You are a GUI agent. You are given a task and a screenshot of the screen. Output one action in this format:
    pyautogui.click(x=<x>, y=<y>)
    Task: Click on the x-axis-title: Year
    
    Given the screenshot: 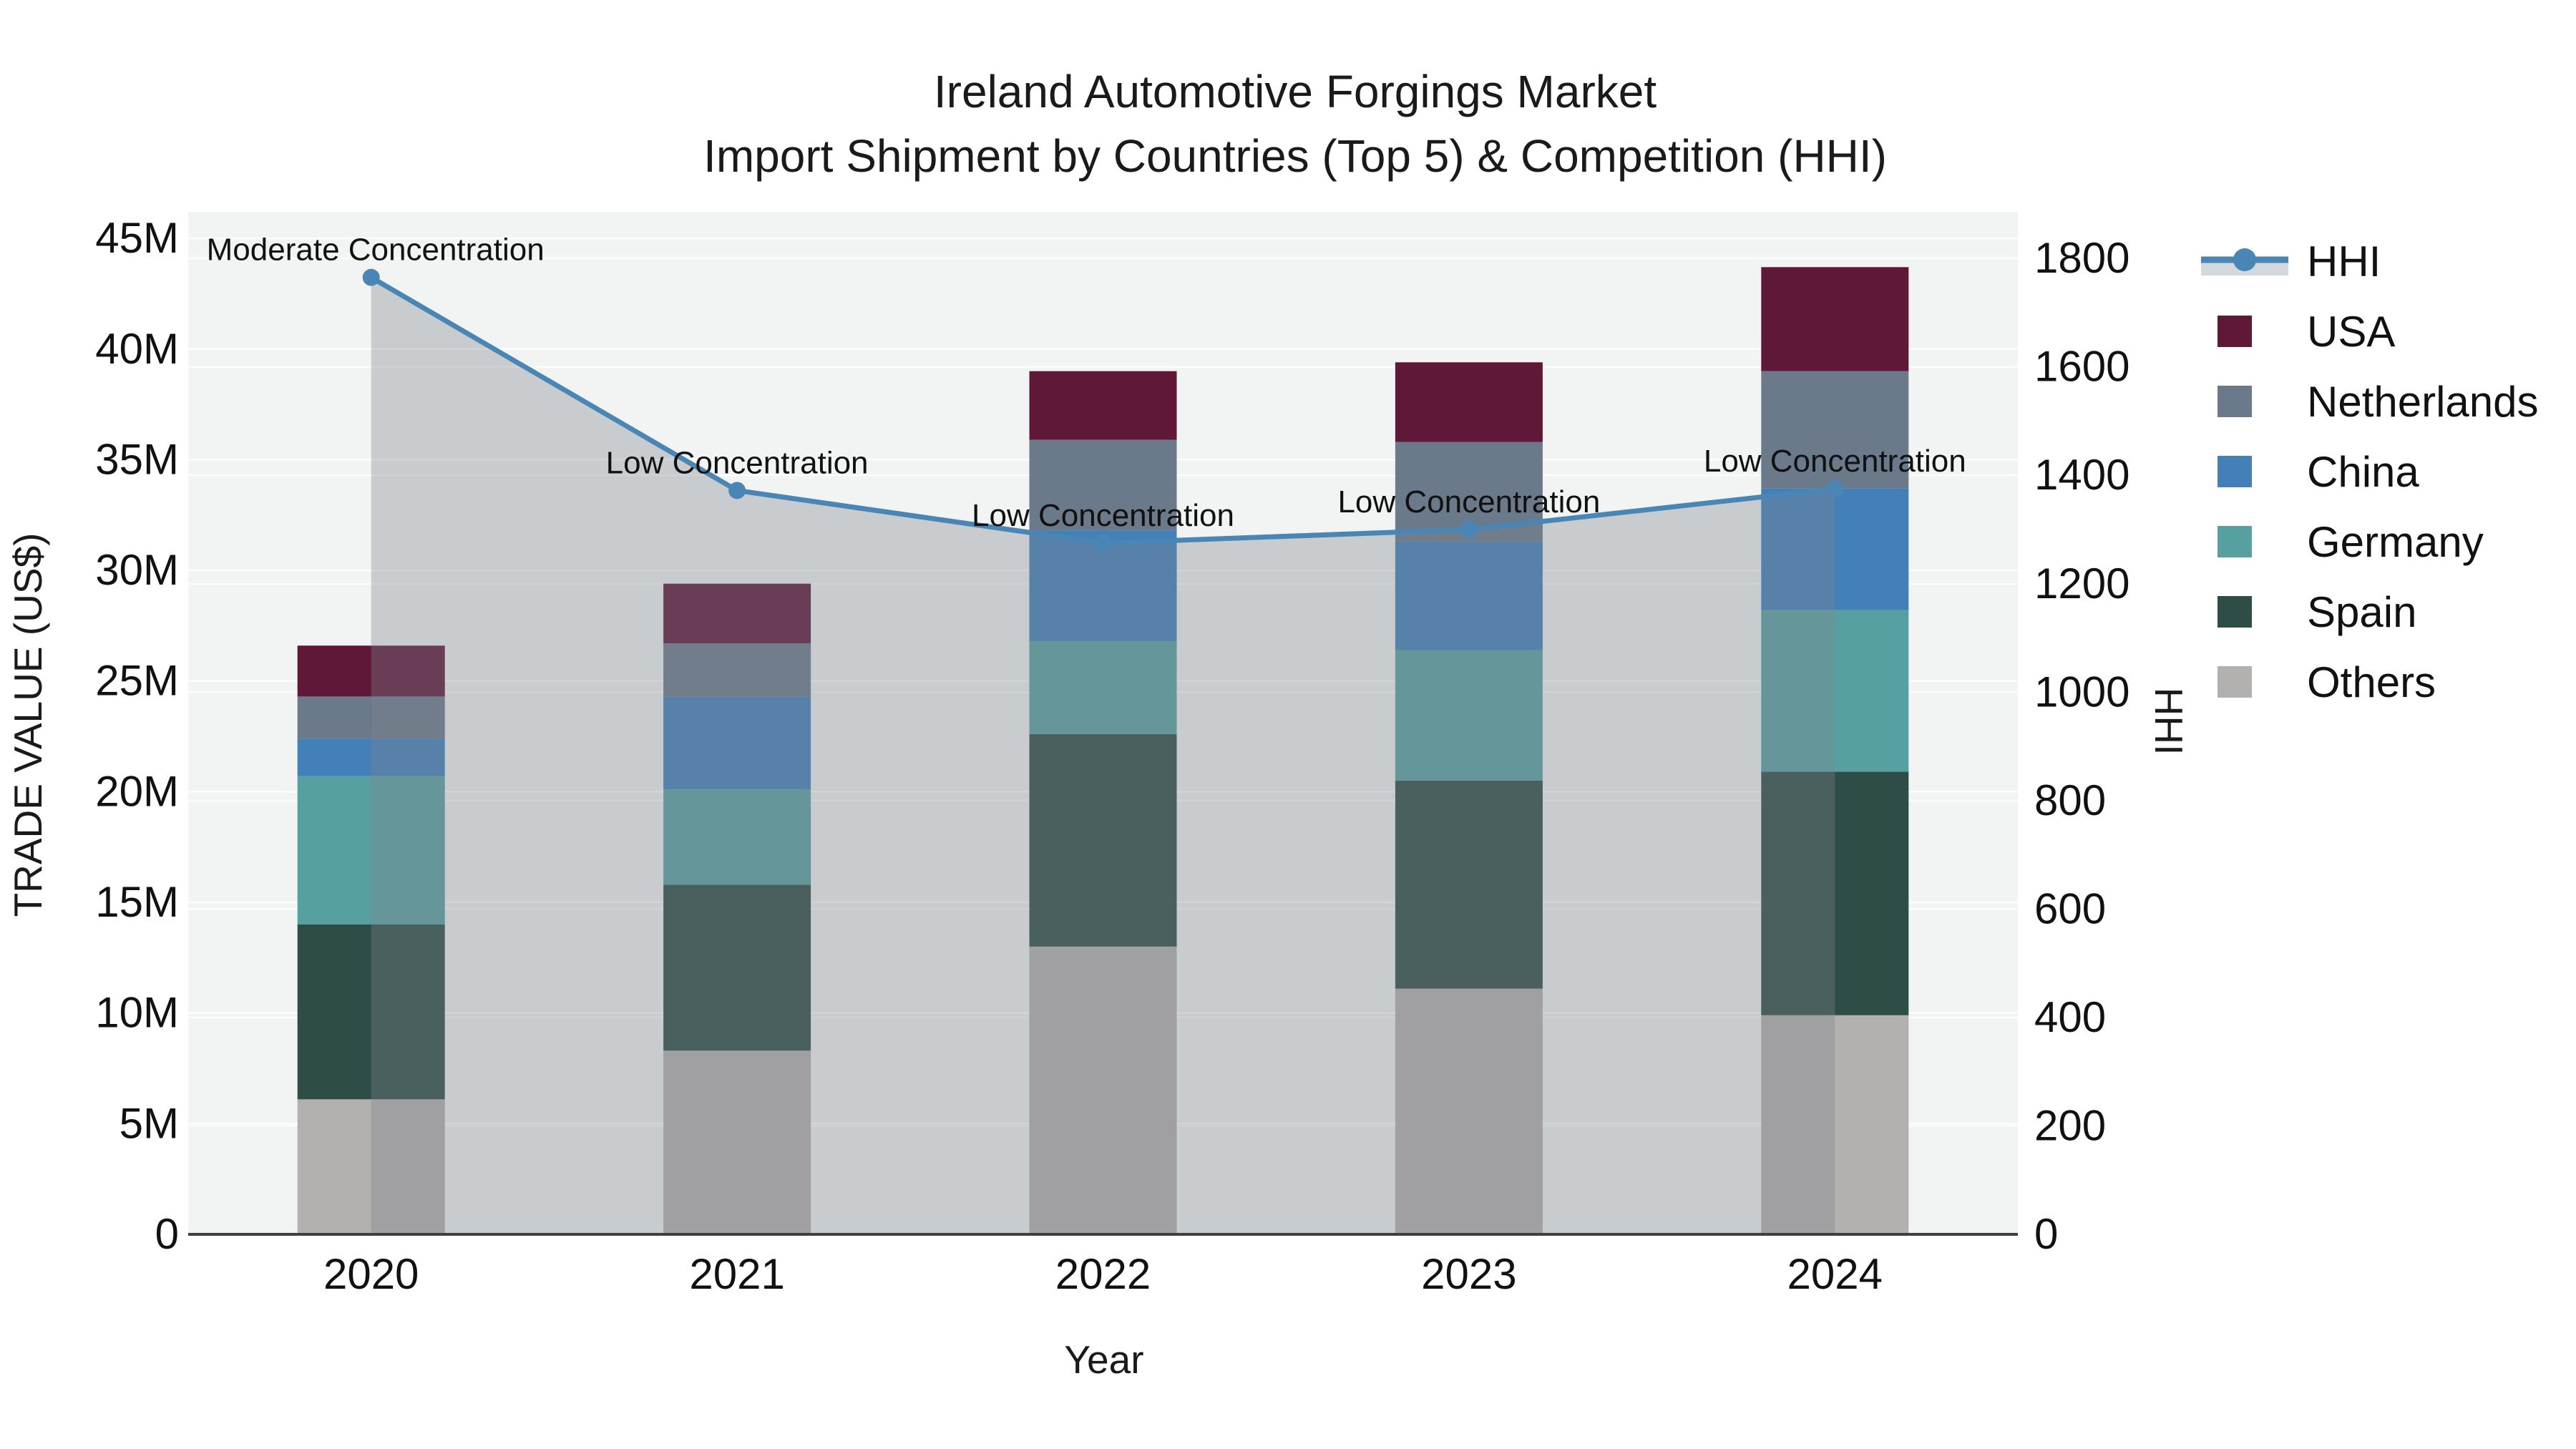 What is the action you would take?
    pyautogui.click(x=1103, y=1359)
    